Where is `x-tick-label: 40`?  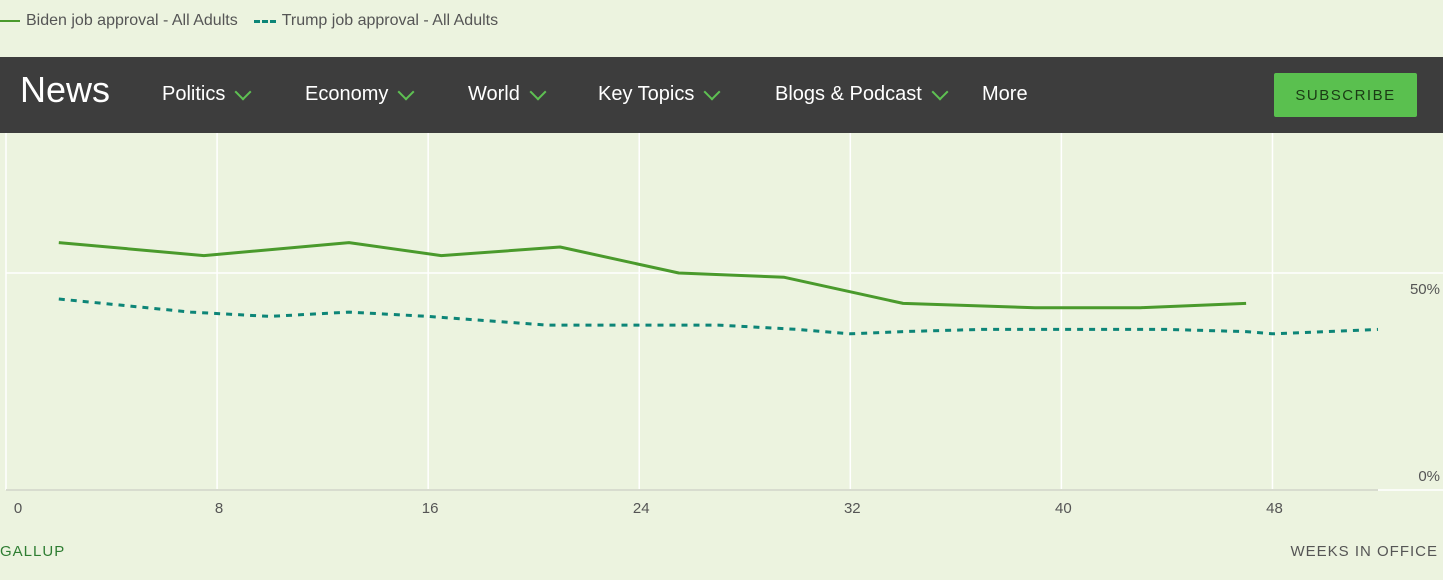
x-tick-label: 40 is located at coordinates (1063, 508).